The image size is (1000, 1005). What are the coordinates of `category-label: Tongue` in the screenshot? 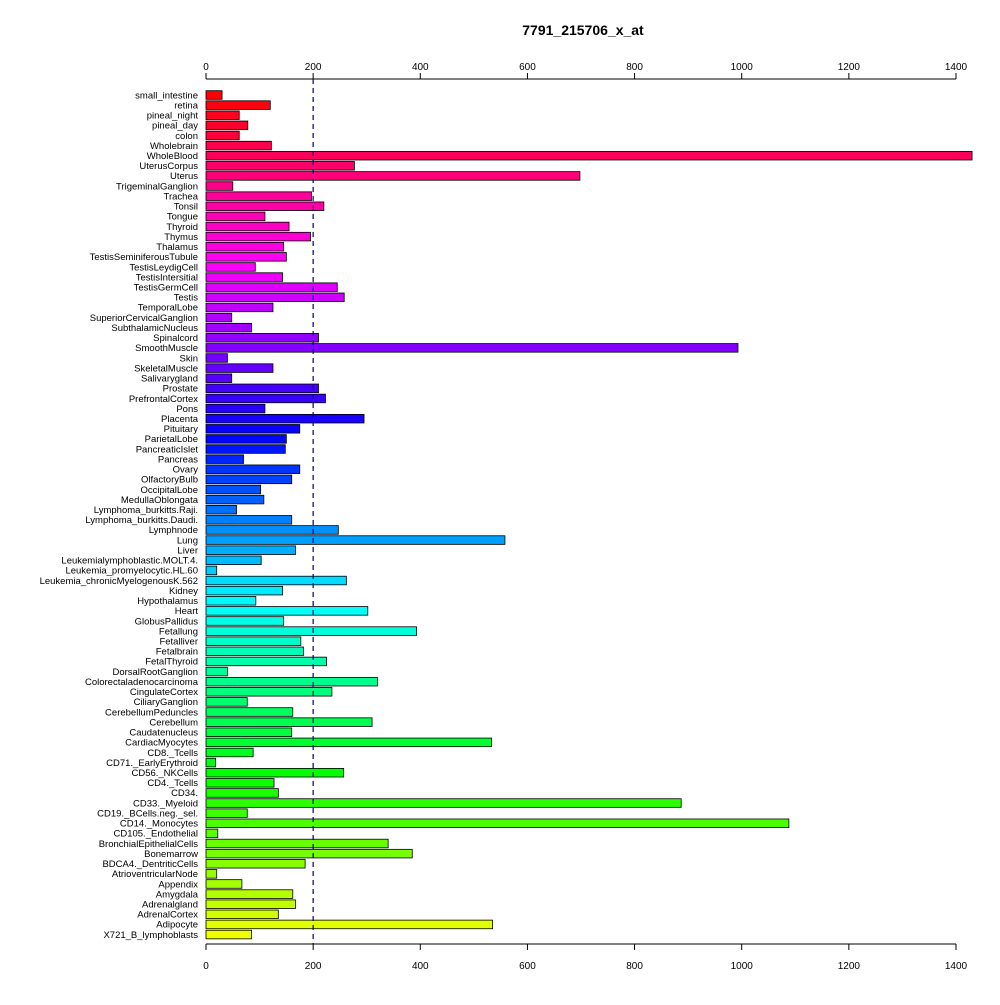 It's located at (182, 217).